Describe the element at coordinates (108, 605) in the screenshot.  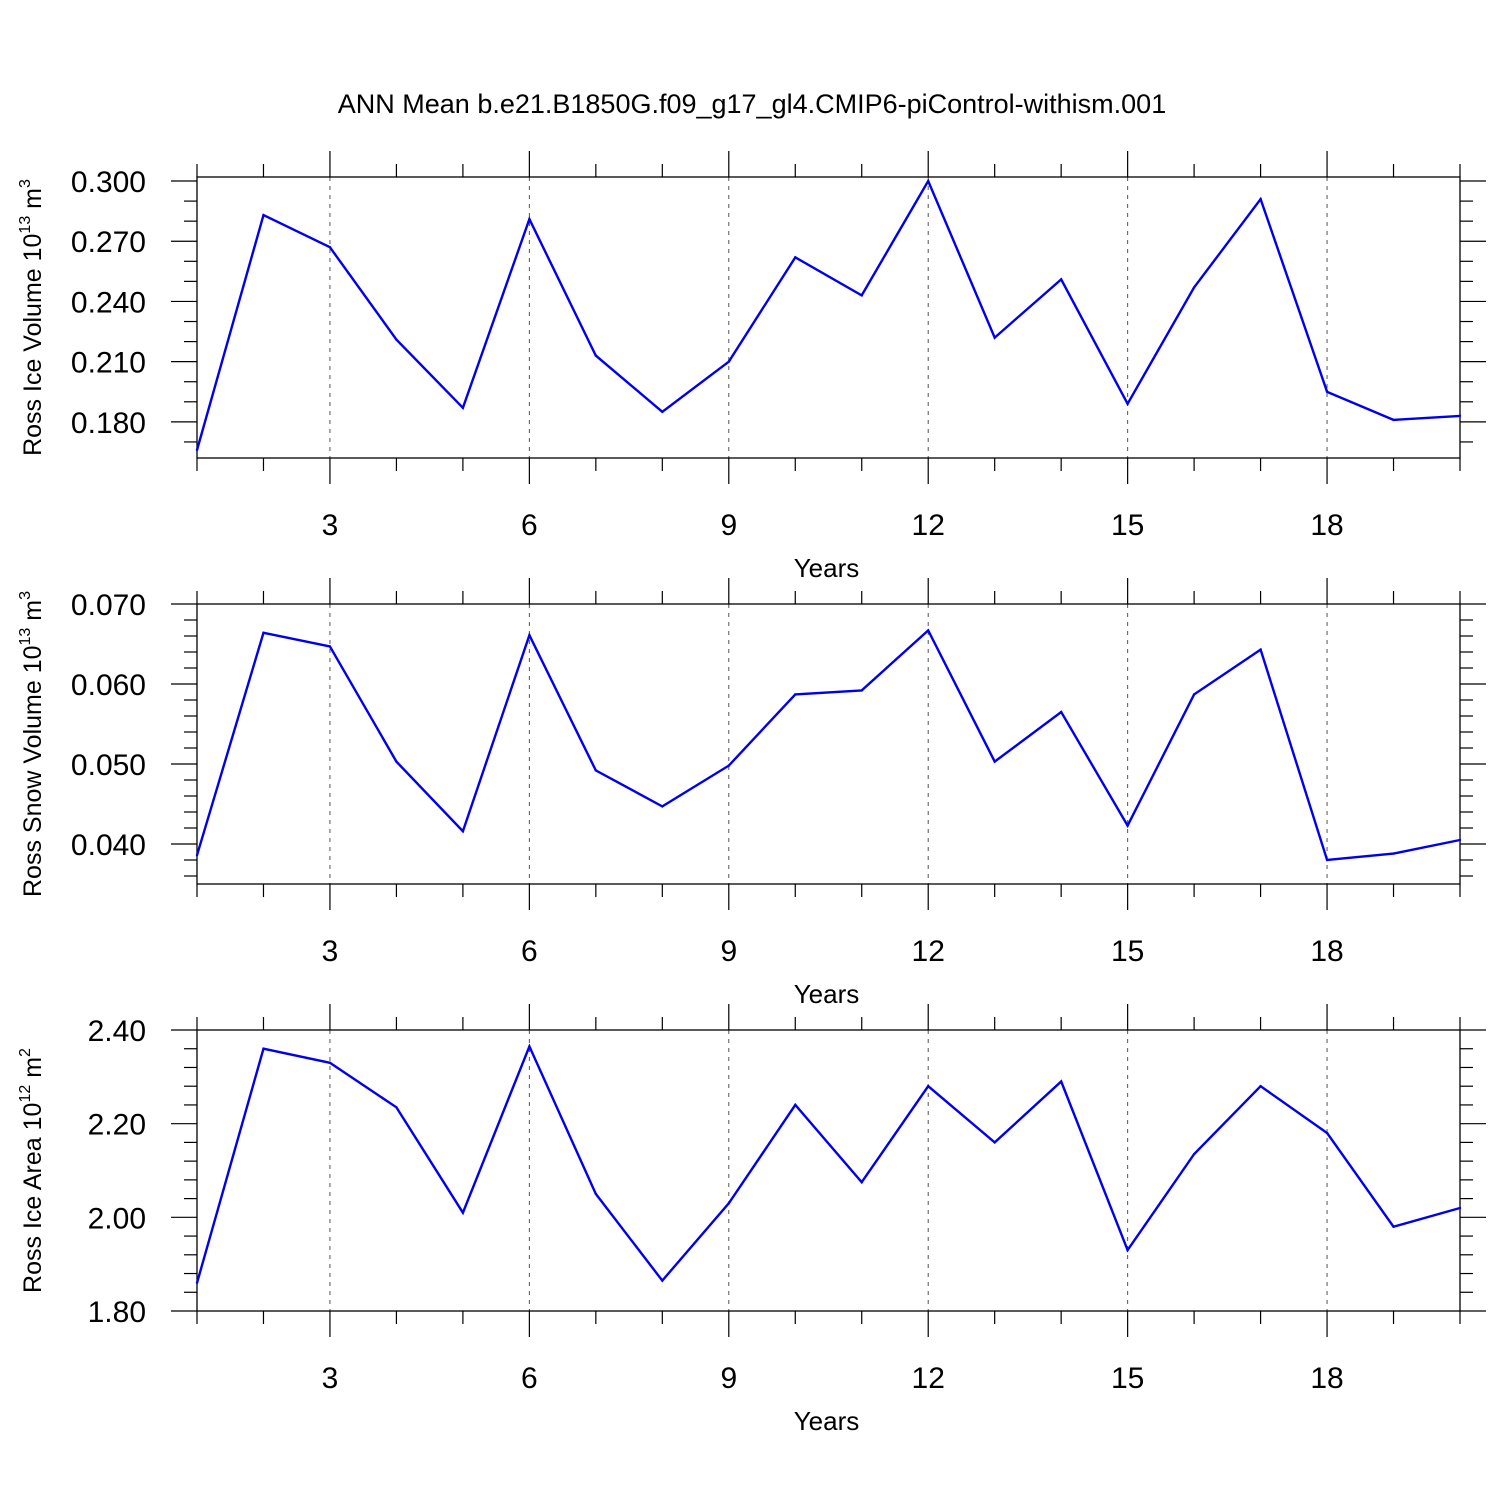
I see `y-tick-label: 0.070` at that location.